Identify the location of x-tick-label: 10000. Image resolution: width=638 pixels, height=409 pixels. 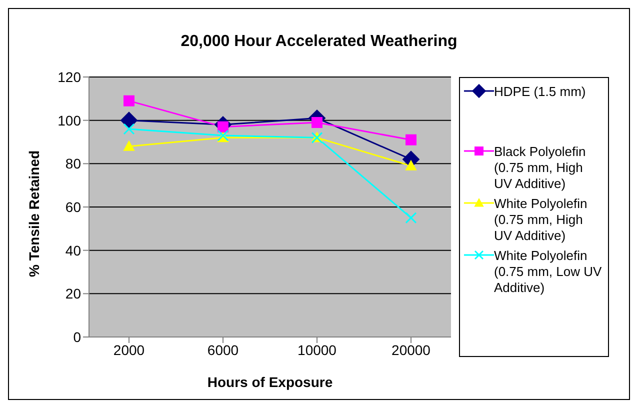
(317, 350).